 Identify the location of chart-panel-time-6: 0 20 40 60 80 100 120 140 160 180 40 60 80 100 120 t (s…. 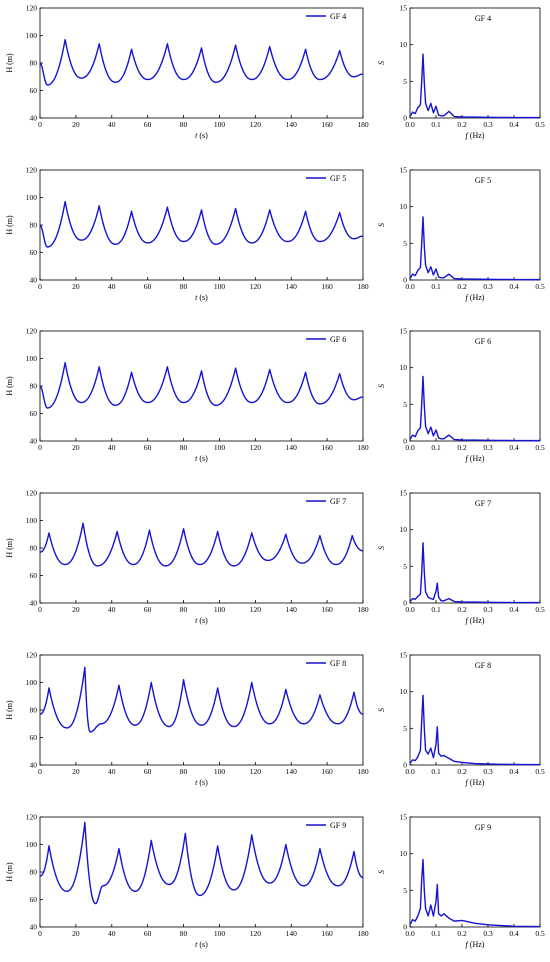
(187, 881).